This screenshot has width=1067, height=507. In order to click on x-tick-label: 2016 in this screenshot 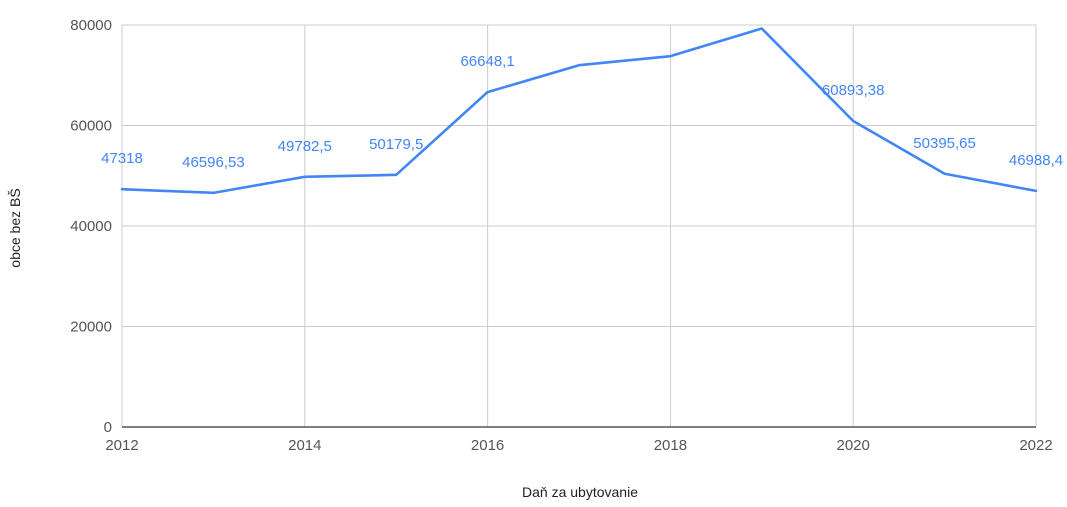, I will do `click(487, 445)`.